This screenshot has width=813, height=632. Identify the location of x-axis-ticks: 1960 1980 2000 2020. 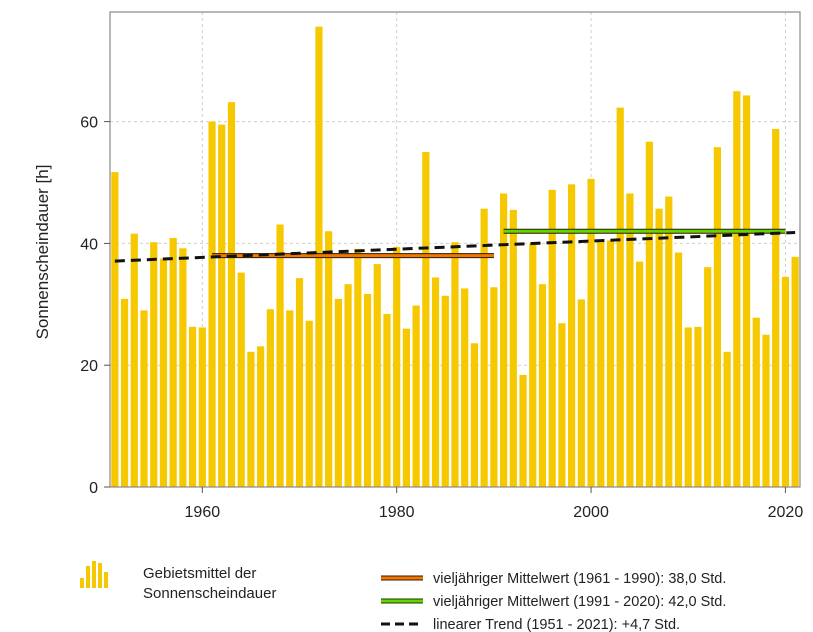
(494, 504).